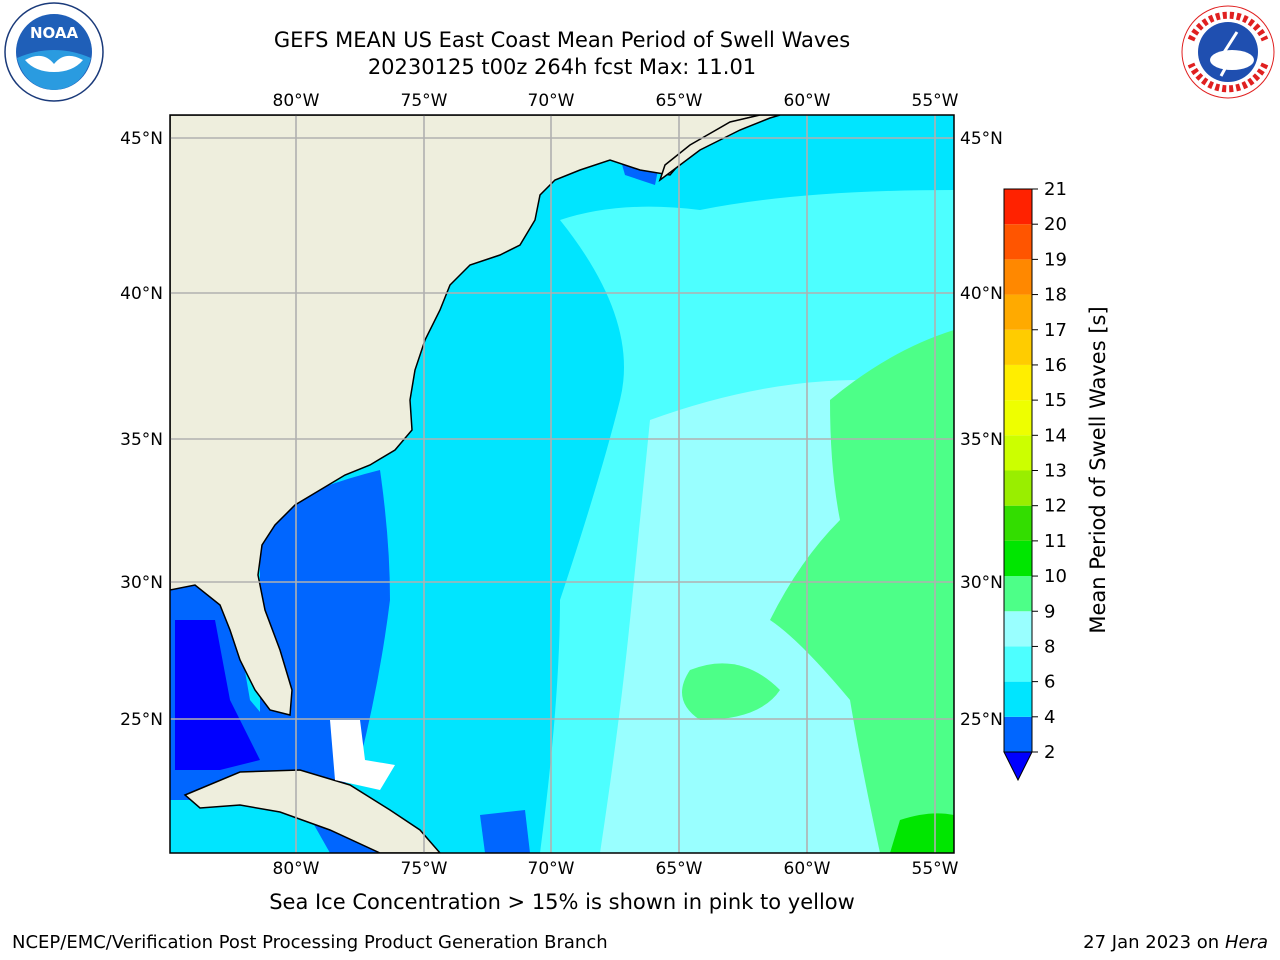 The width and height of the screenshot is (1280, 960). Describe the element at coordinates (981, 294) in the screenshot. I see `lat-label-right: 40°N` at that location.